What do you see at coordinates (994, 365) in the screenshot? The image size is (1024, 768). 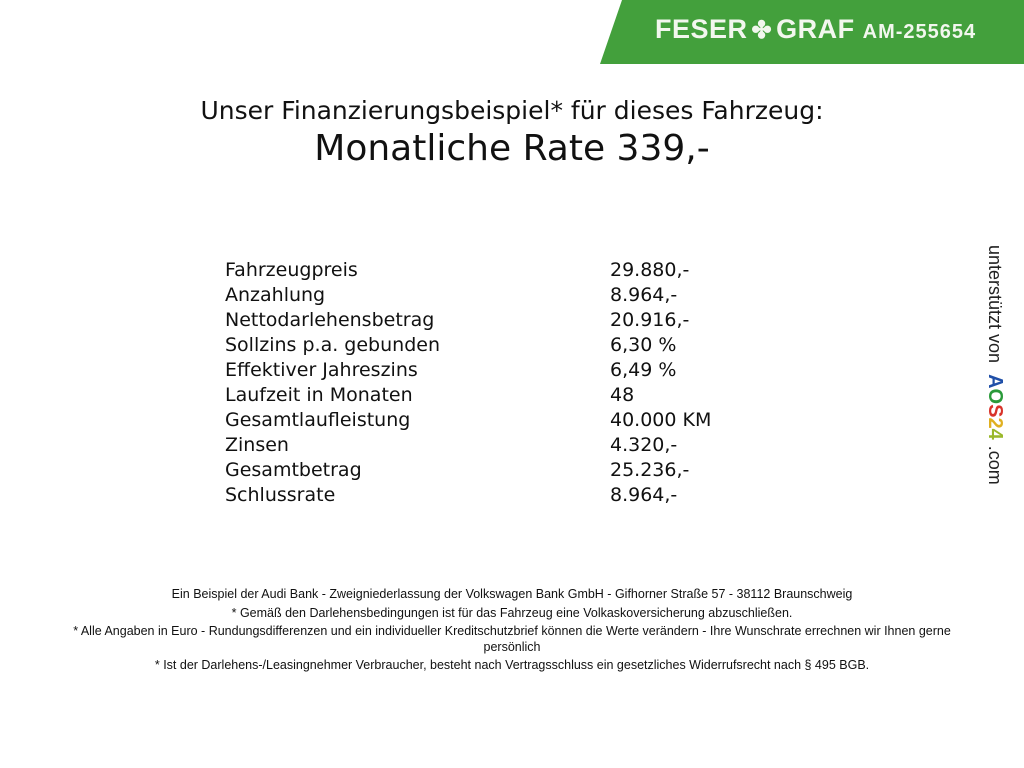 I see `powered-by: unterstützt von AOS24 .com` at bounding box center [994, 365].